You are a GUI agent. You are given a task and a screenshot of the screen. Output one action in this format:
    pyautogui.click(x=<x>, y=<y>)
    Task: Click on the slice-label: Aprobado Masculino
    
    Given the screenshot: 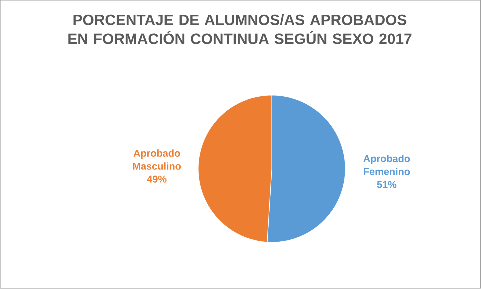 What is the action you would take?
    pyautogui.click(x=157, y=160)
    